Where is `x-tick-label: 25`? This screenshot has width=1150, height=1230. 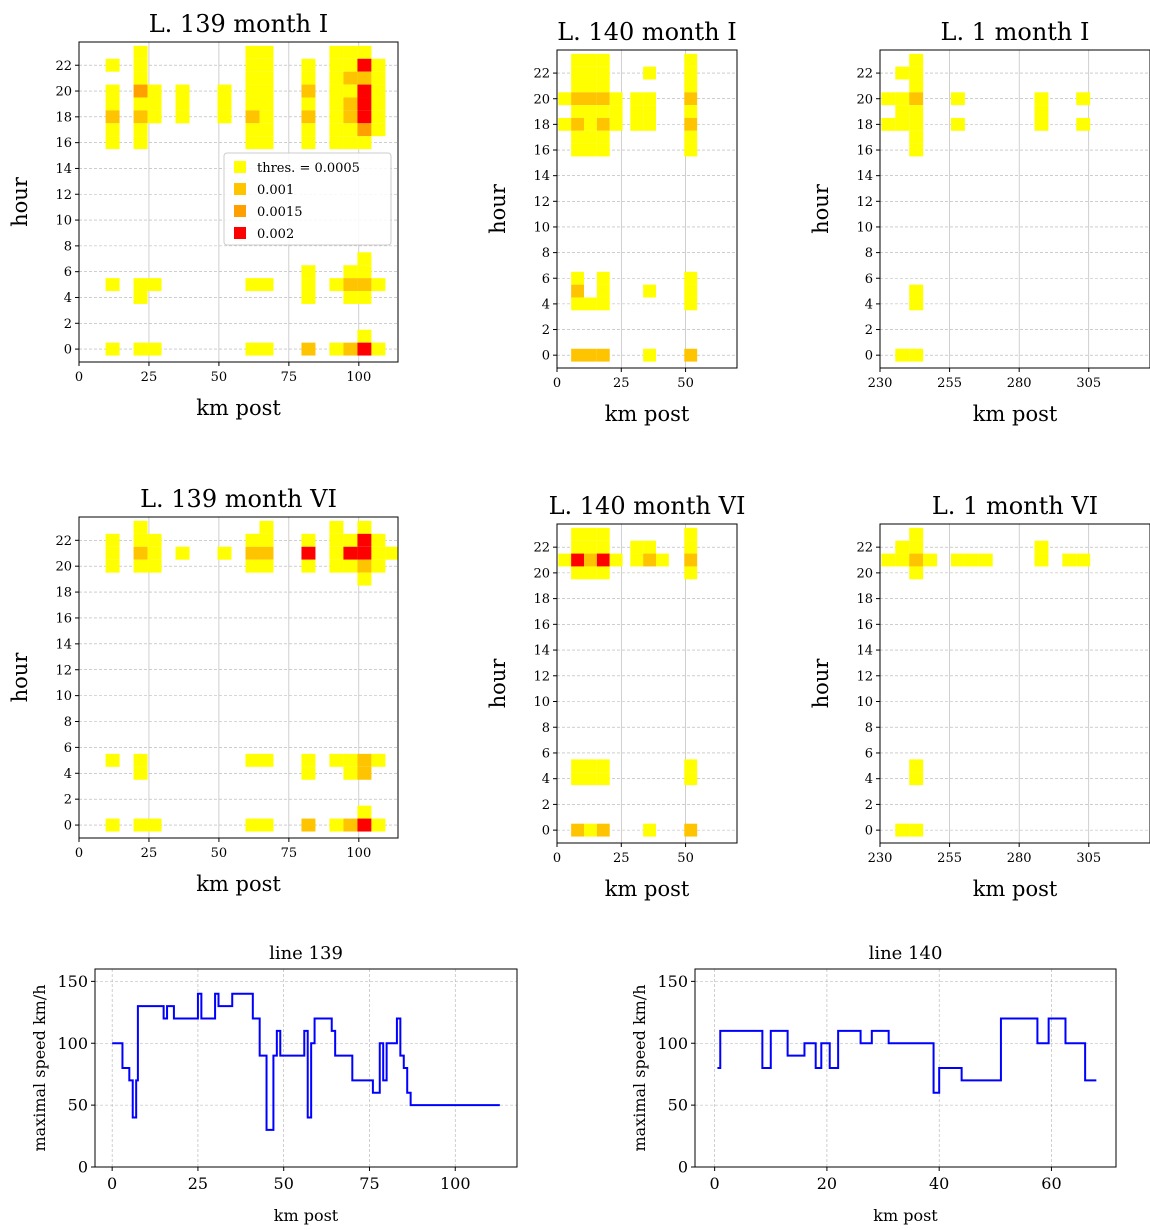
x-tick-label: 25 is located at coordinates (198, 1183).